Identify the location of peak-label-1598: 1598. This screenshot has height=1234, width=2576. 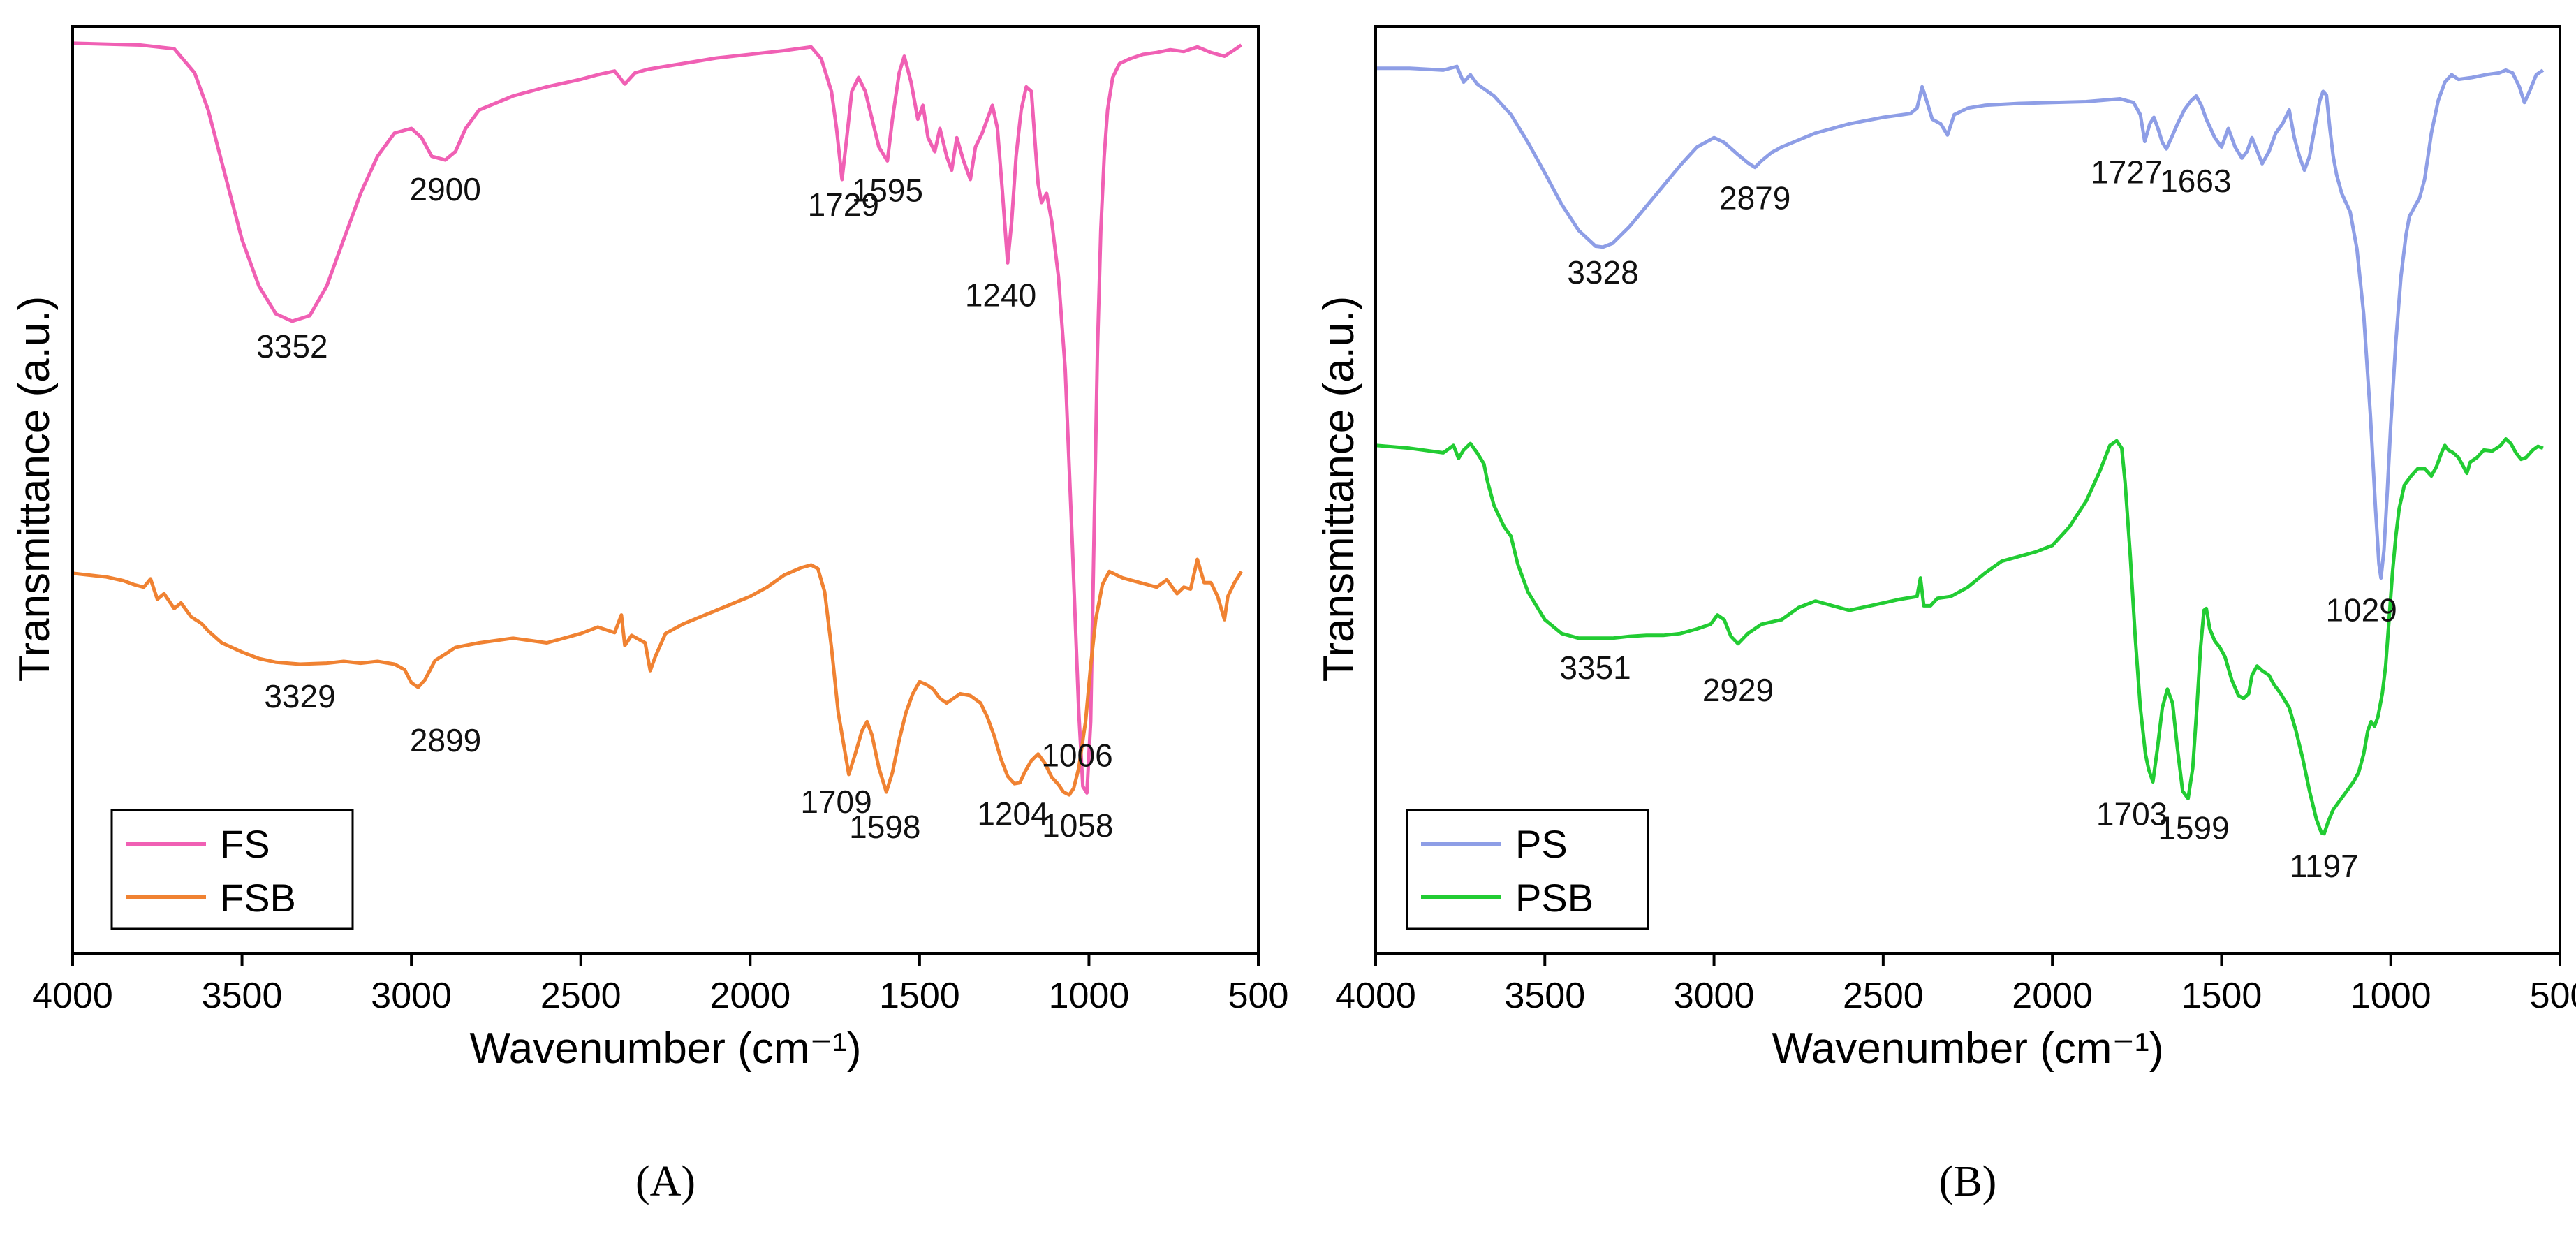
(884, 827).